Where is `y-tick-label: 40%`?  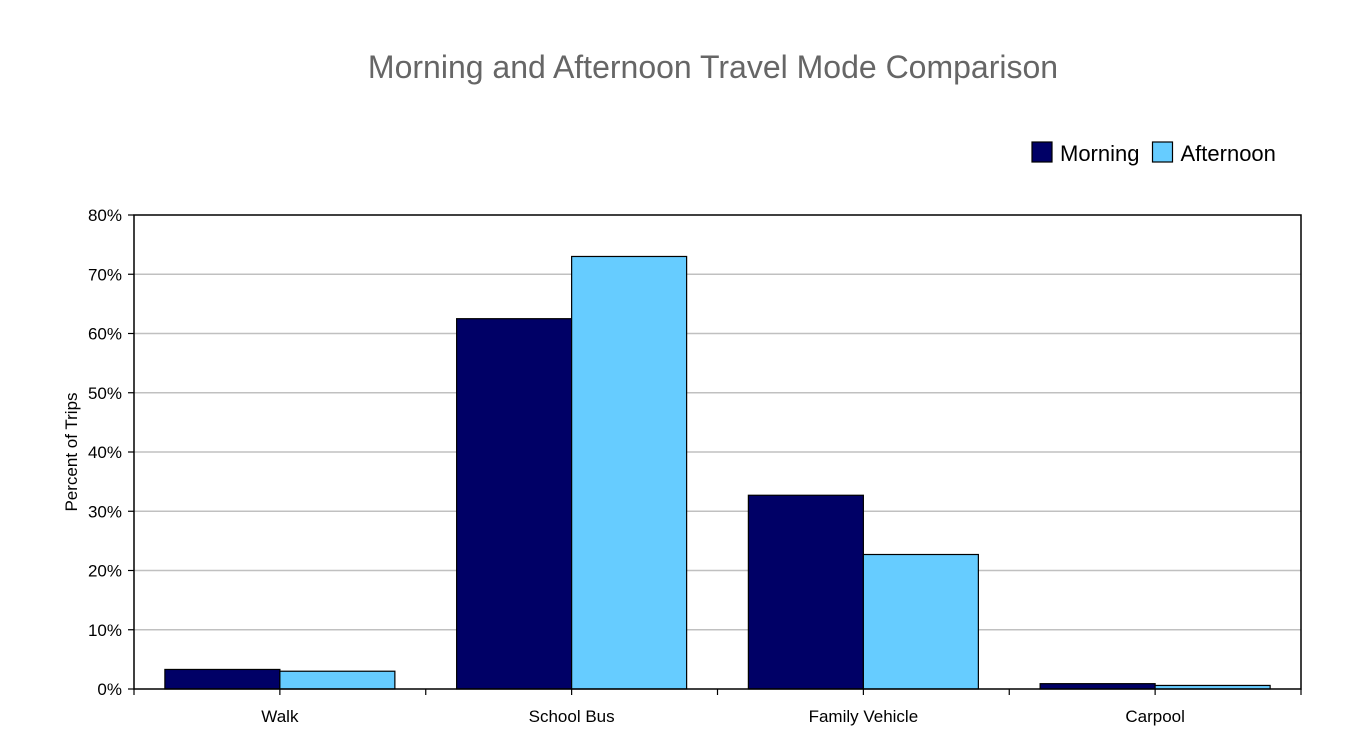 y-tick-label: 40% is located at coordinates (105, 452).